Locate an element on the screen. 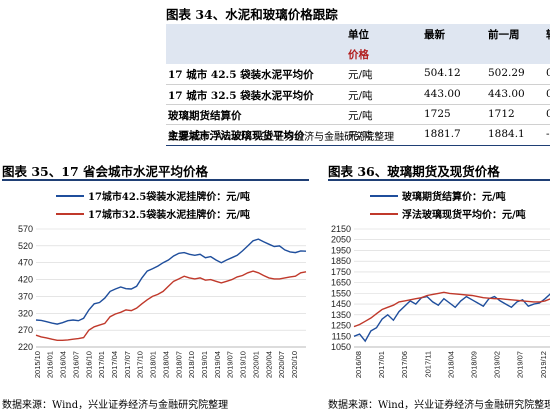 The image size is (550, 411). row-latest: 504.12 is located at coordinates (442, 73).